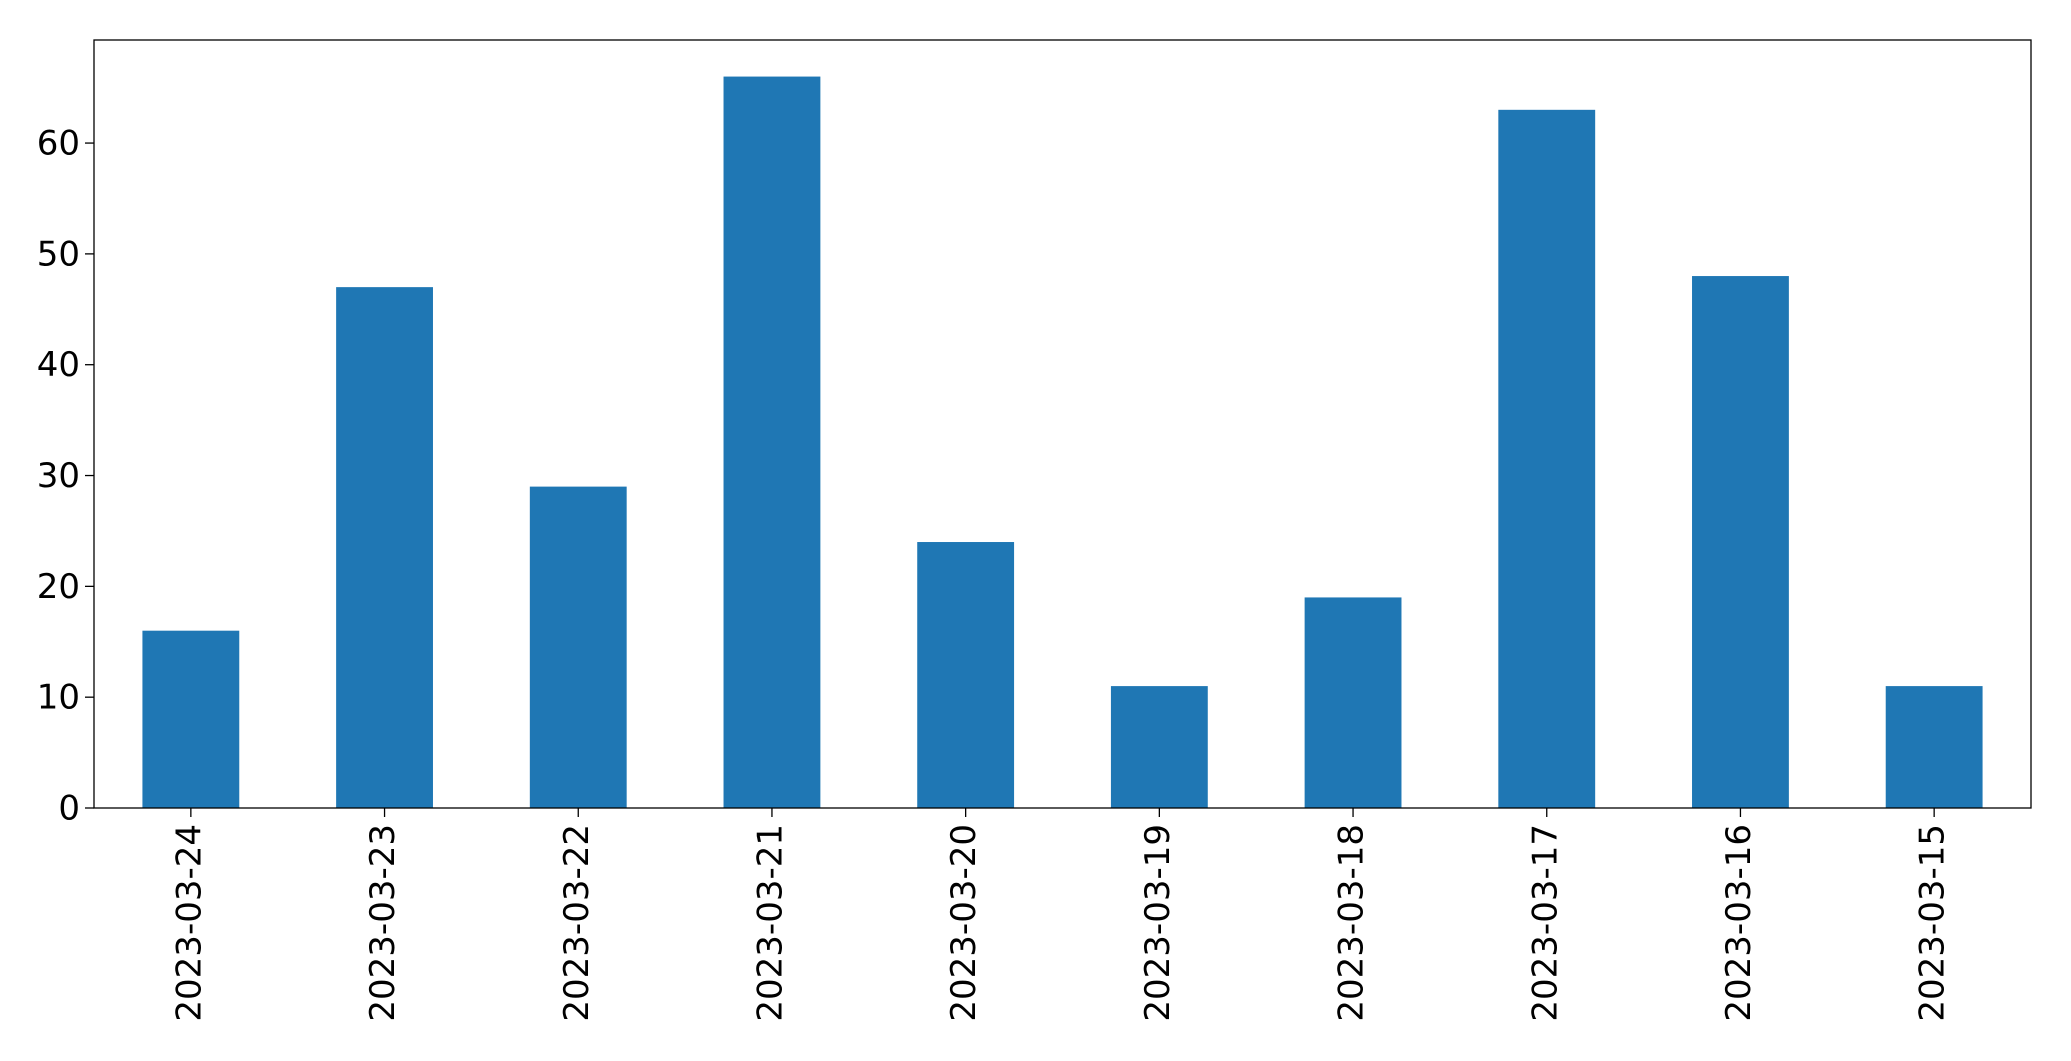  I want to click on x-tick-label: 2023-03-24, so click(189, 923).